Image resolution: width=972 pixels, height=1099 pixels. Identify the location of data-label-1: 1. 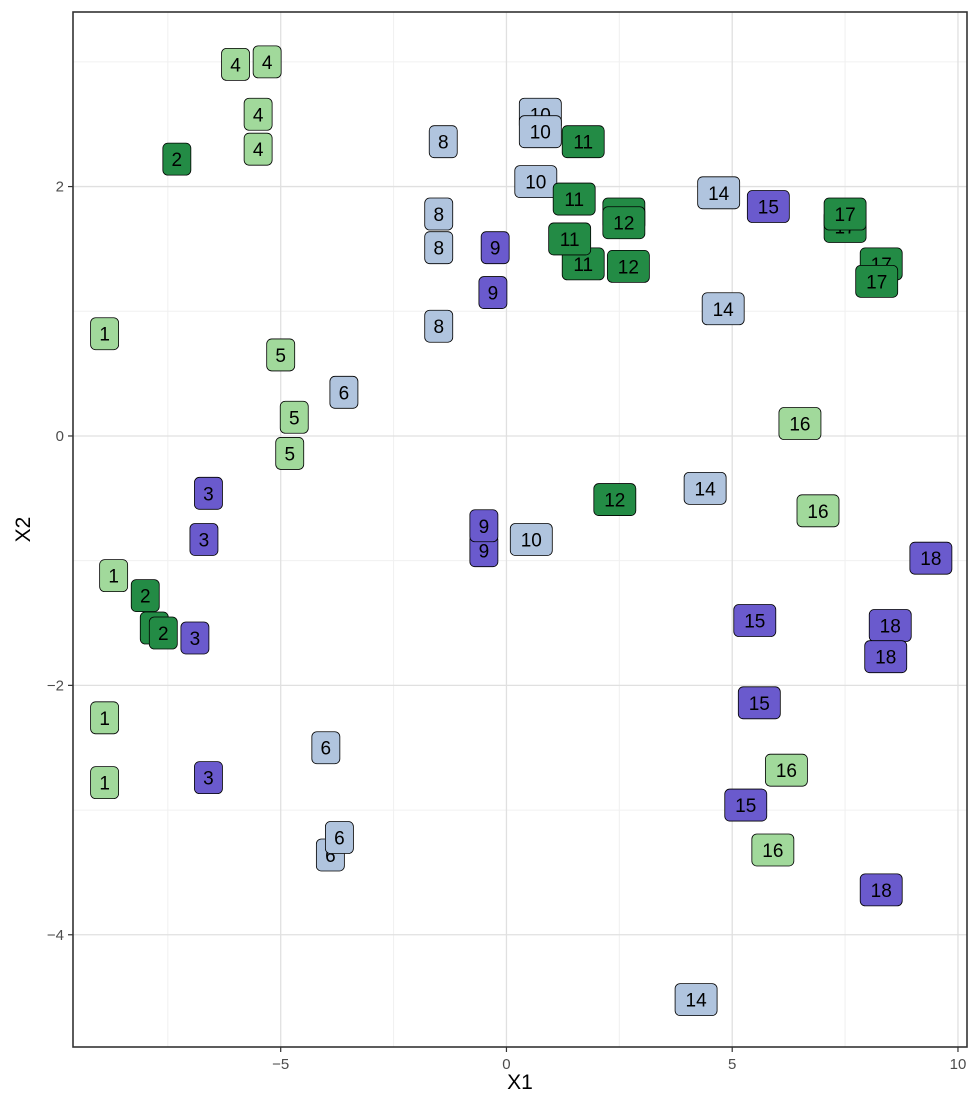
(105, 783).